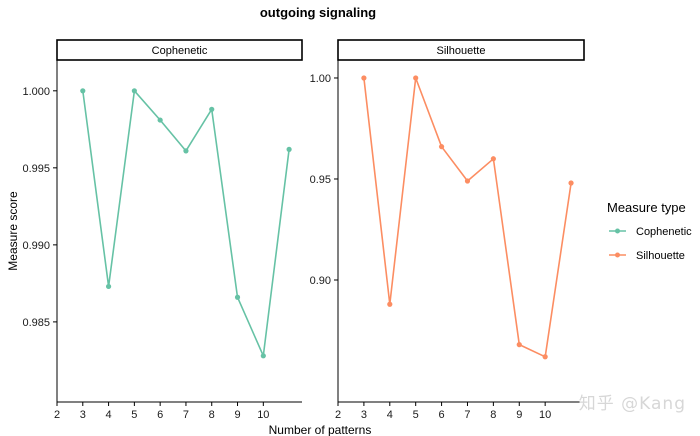 The width and height of the screenshot is (700, 436). What do you see at coordinates (320, 79) in the screenshot?
I see `y-tick-label: 1.00` at bounding box center [320, 79].